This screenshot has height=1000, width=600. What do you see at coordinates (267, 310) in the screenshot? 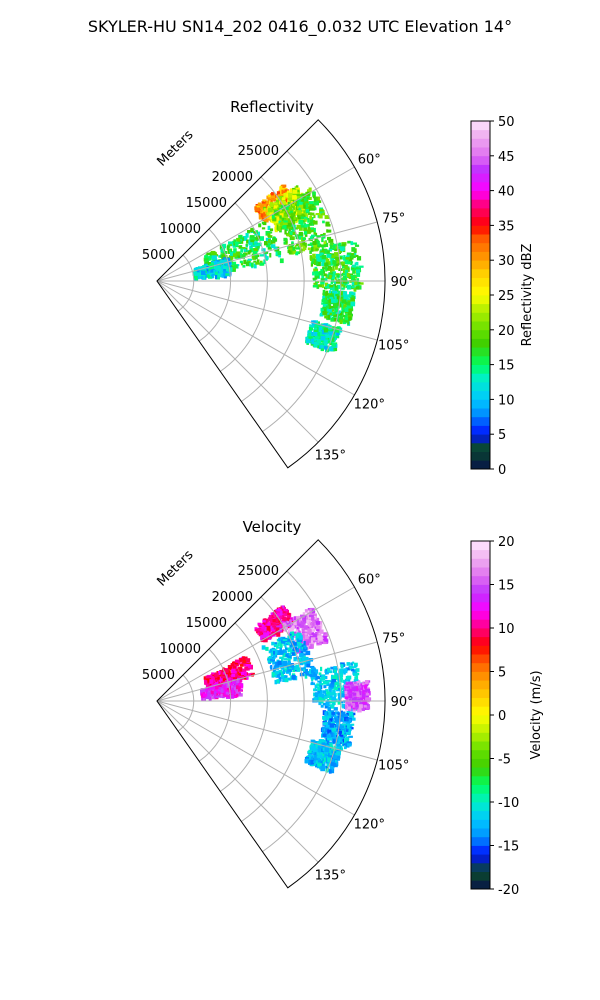
I see `azimuth-gridline` at bounding box center [267, 310].